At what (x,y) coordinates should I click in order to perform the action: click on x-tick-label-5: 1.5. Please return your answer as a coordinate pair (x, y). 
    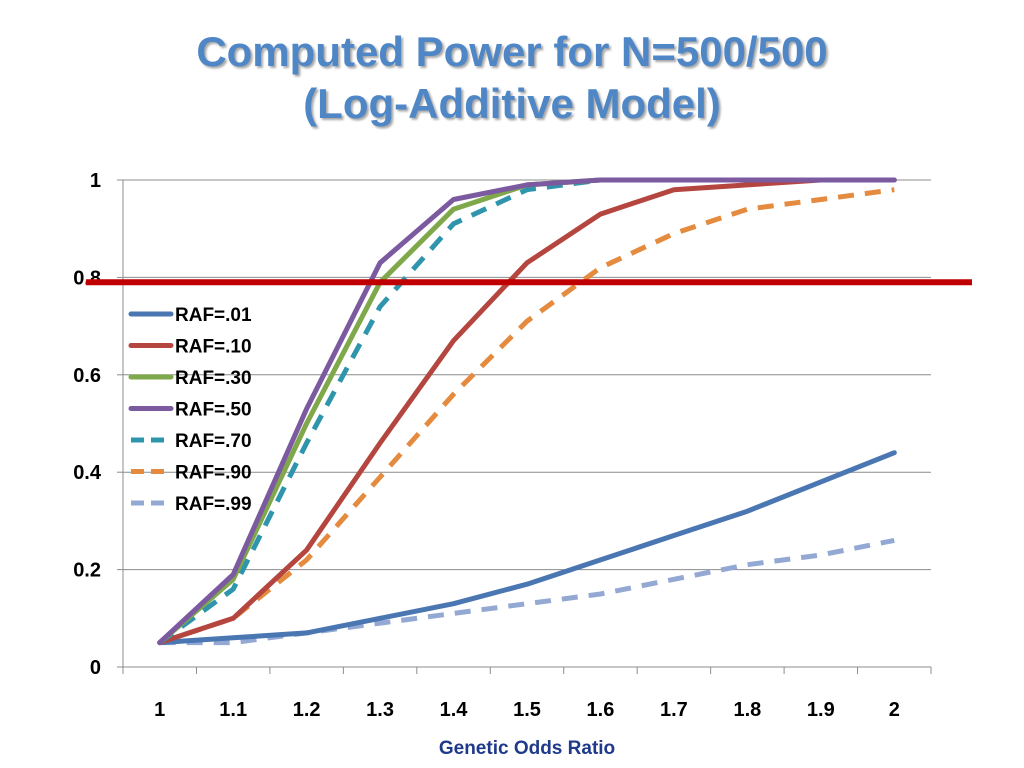
    Looking at the image, I should click on (527, 710).